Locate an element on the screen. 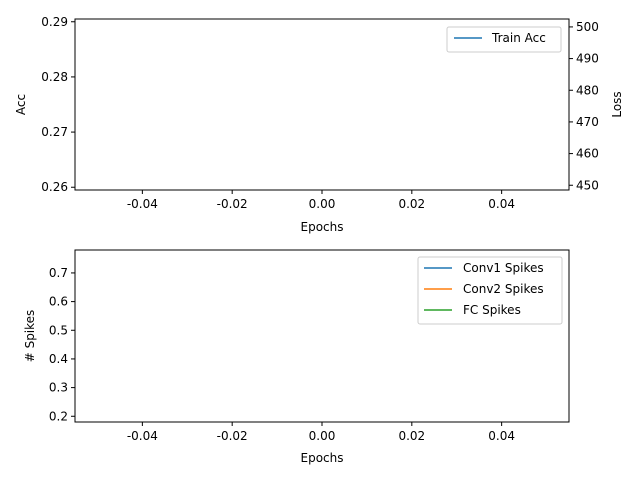  legend-top: Train Acc is located at coordinates (504, 39).